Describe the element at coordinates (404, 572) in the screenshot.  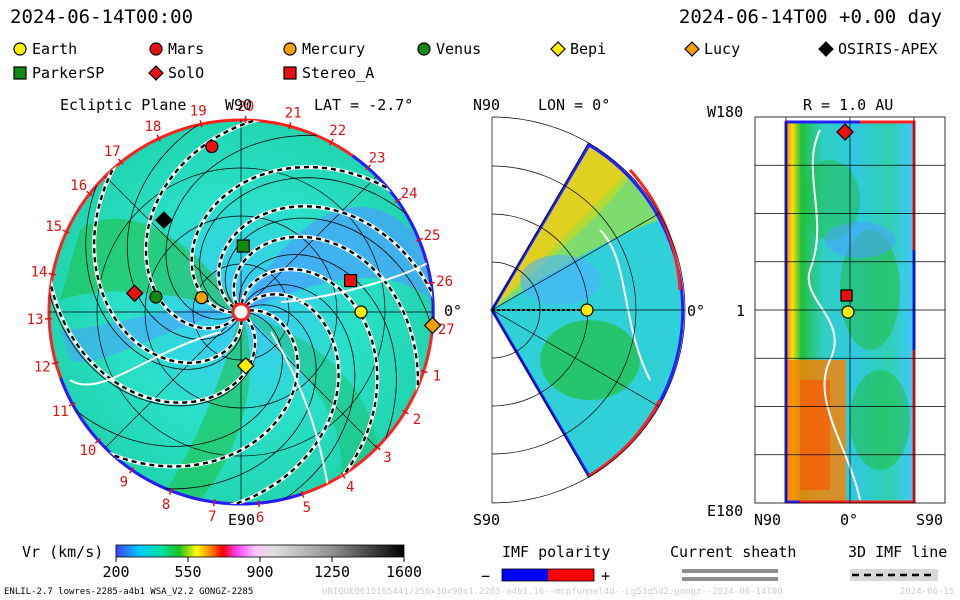
I see `colorbar-tick-label: 1600` at that location.